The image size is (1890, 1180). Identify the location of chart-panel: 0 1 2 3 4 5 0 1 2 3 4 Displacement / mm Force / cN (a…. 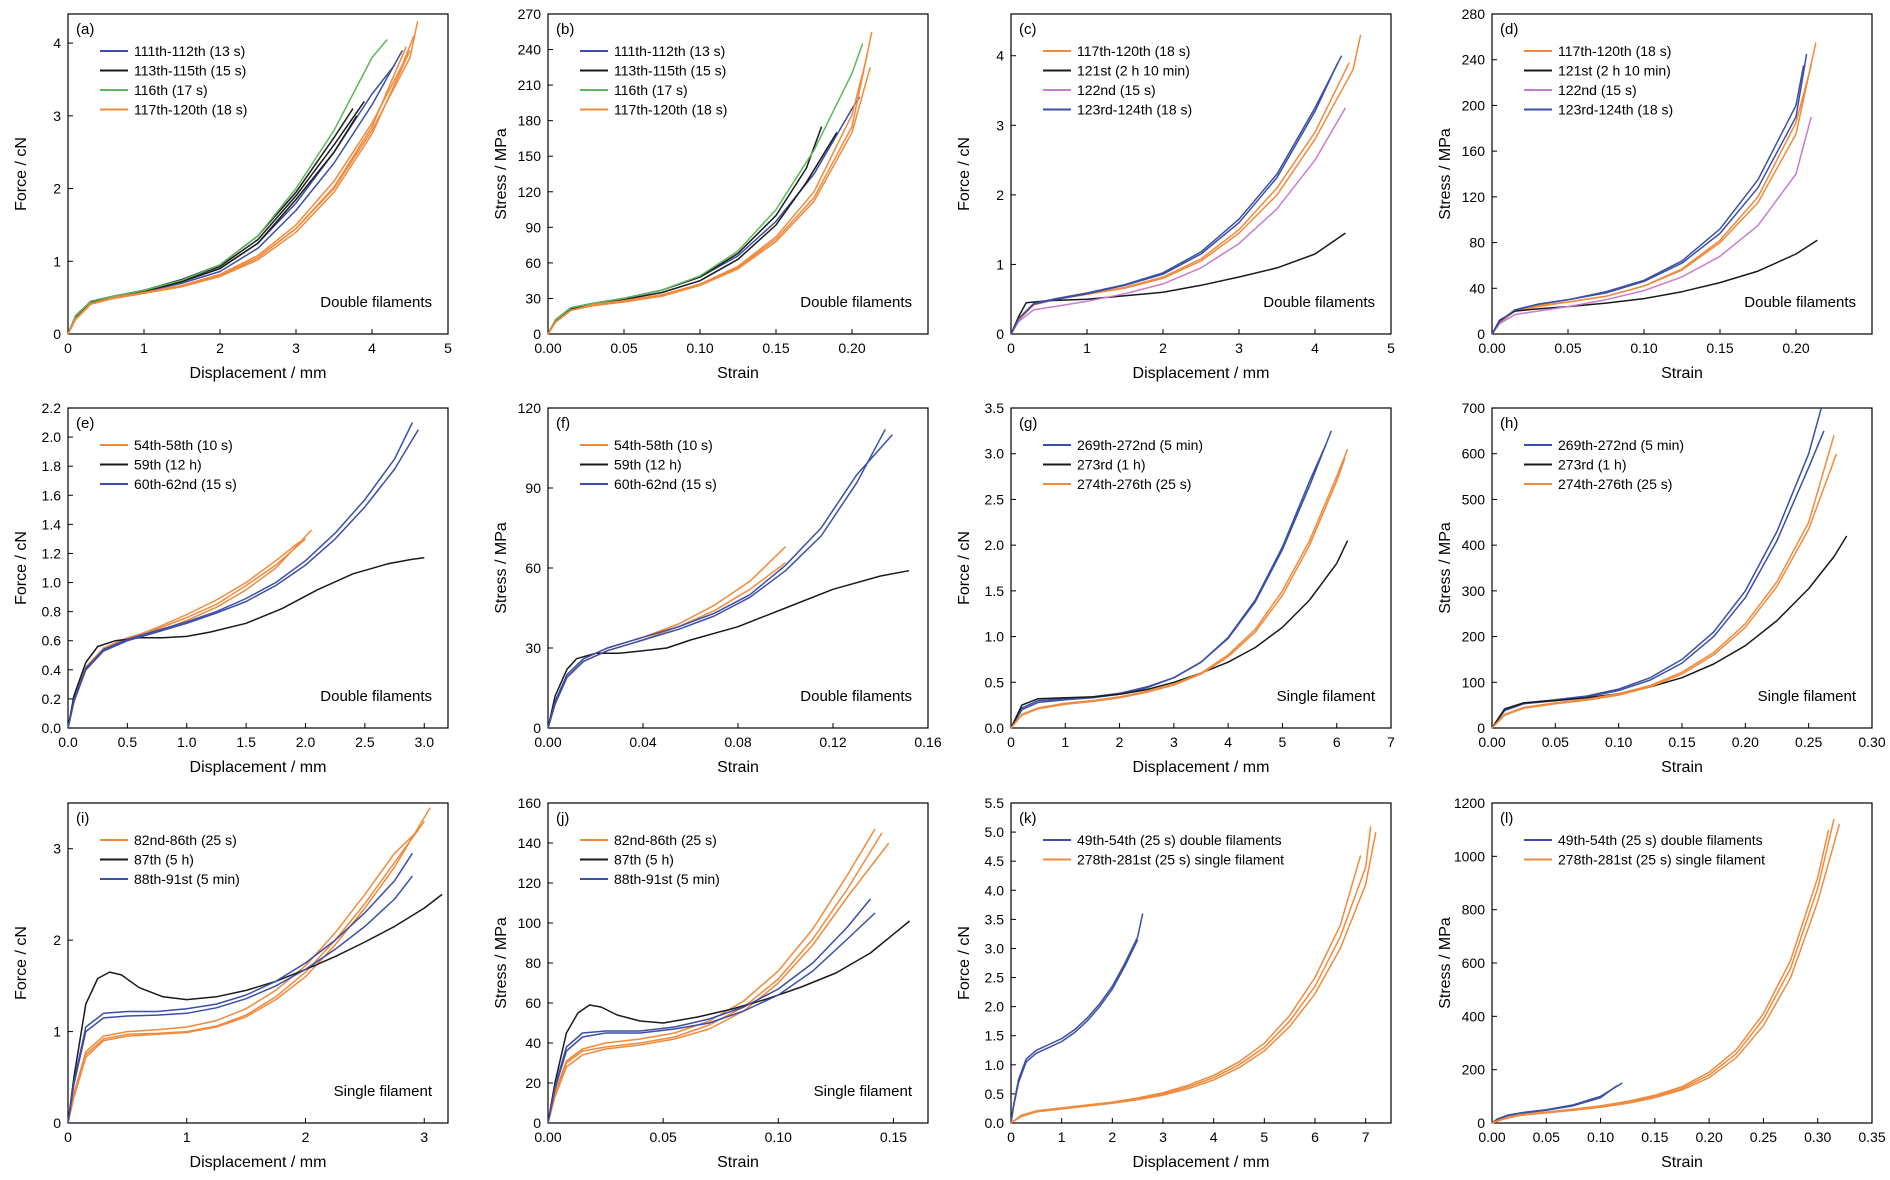
(232, 197).